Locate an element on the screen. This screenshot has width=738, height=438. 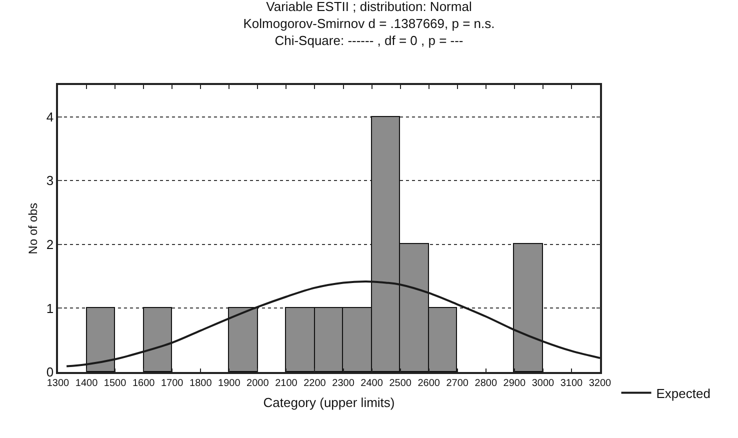
chart-title: Variable ESTII ; distribution: Normal is located at coordinates (369, 7).